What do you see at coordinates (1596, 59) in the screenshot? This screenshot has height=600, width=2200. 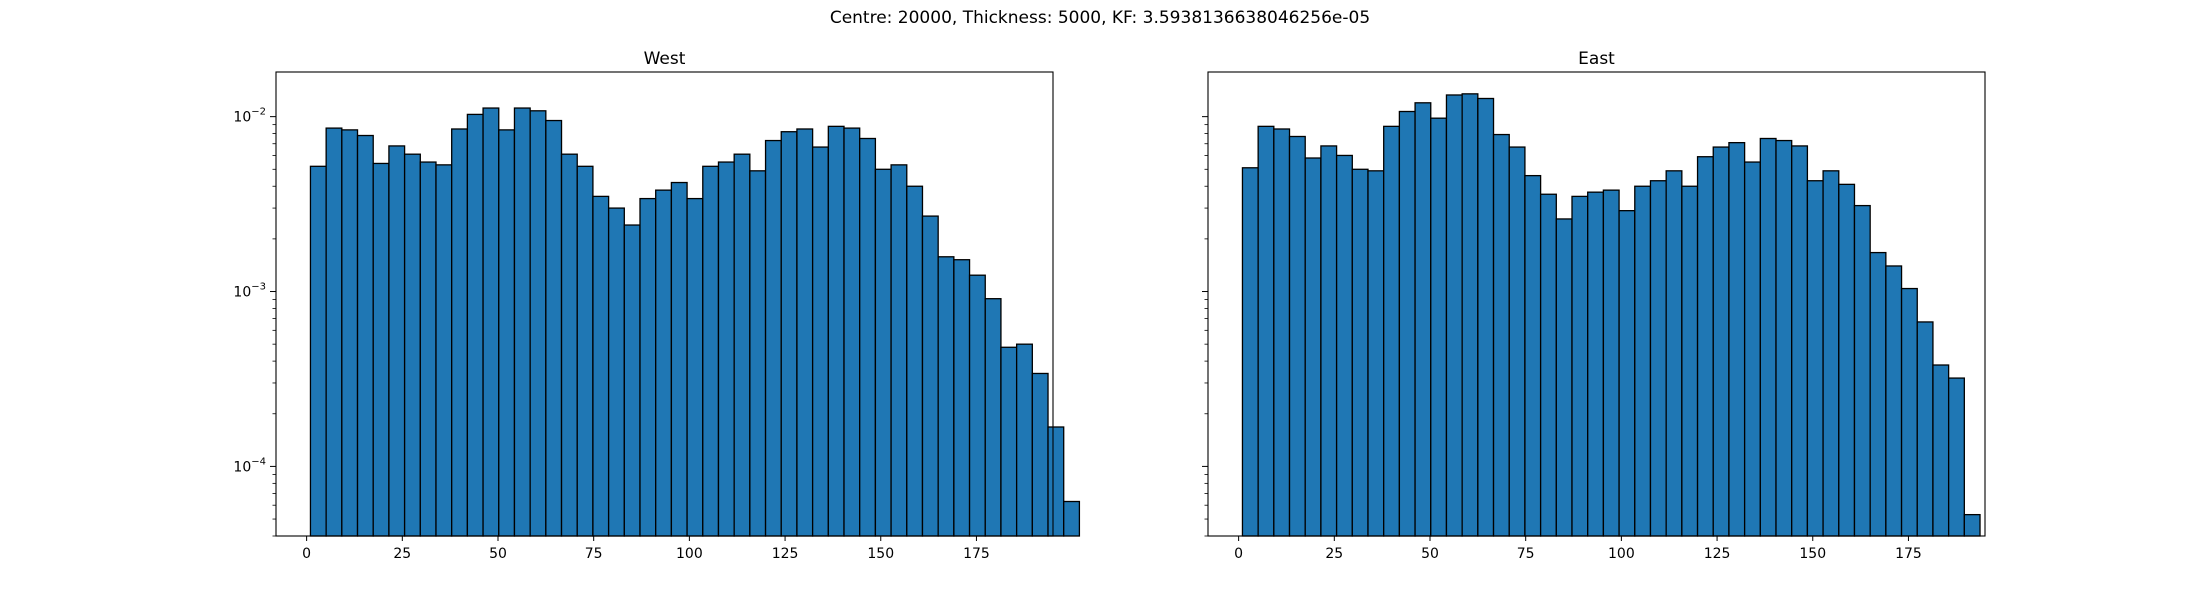 I see `axes-title: East` at bounding box center [1596, 59].